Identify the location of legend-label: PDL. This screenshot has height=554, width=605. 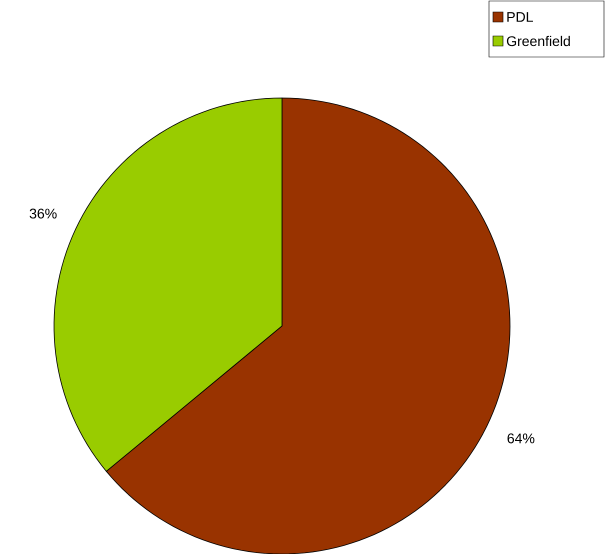
(520, 17).